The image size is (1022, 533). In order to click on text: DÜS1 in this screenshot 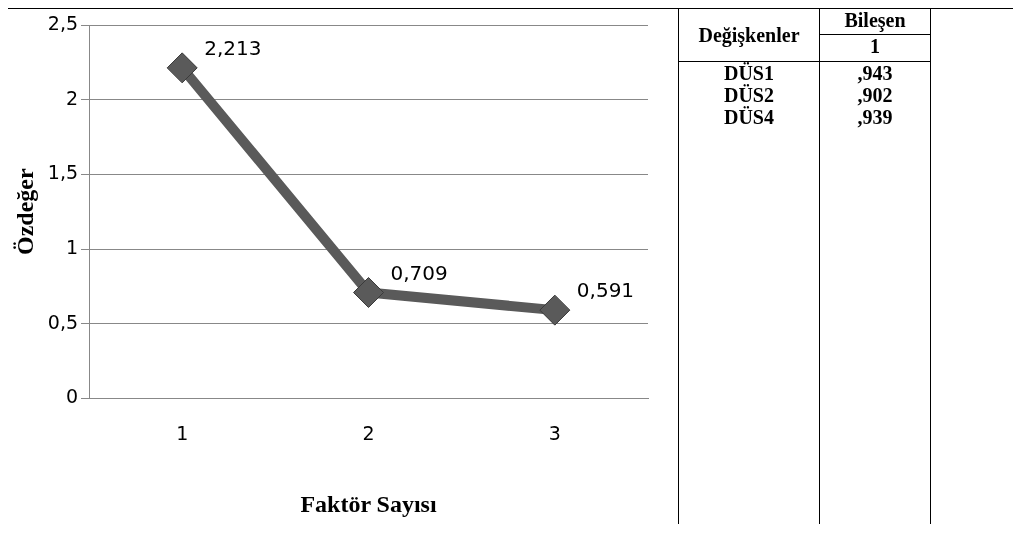, I will do `click(749, 73)`.